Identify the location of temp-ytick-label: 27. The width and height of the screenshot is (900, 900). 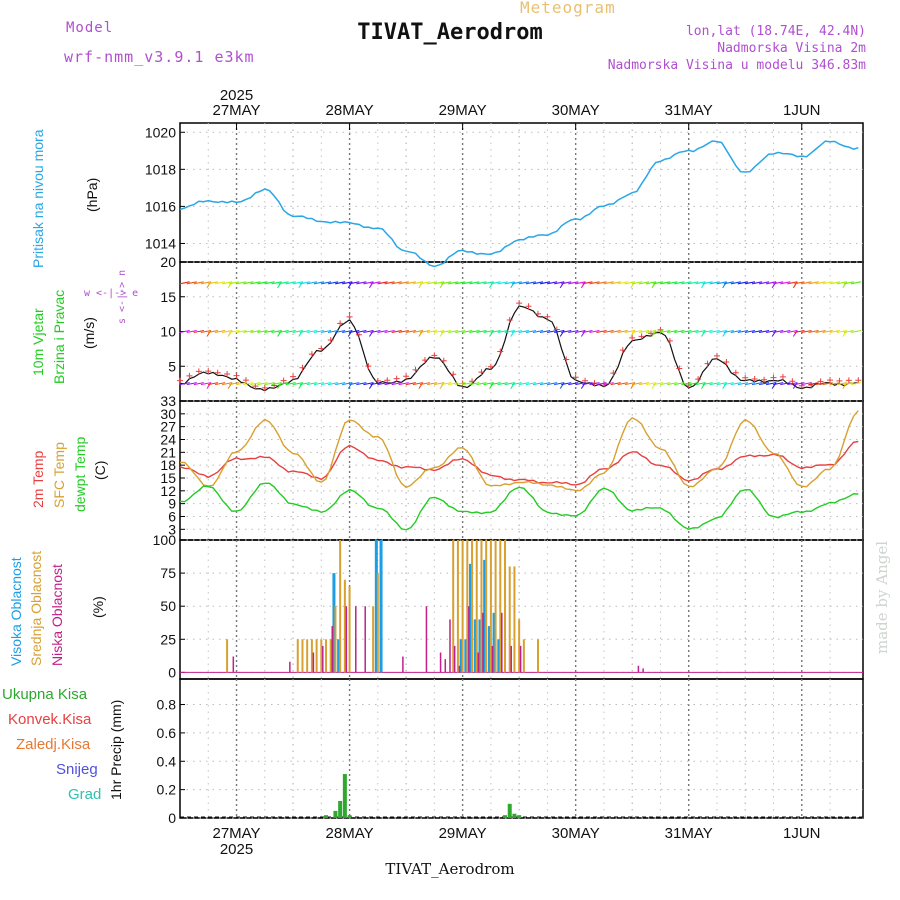
(168, 427).